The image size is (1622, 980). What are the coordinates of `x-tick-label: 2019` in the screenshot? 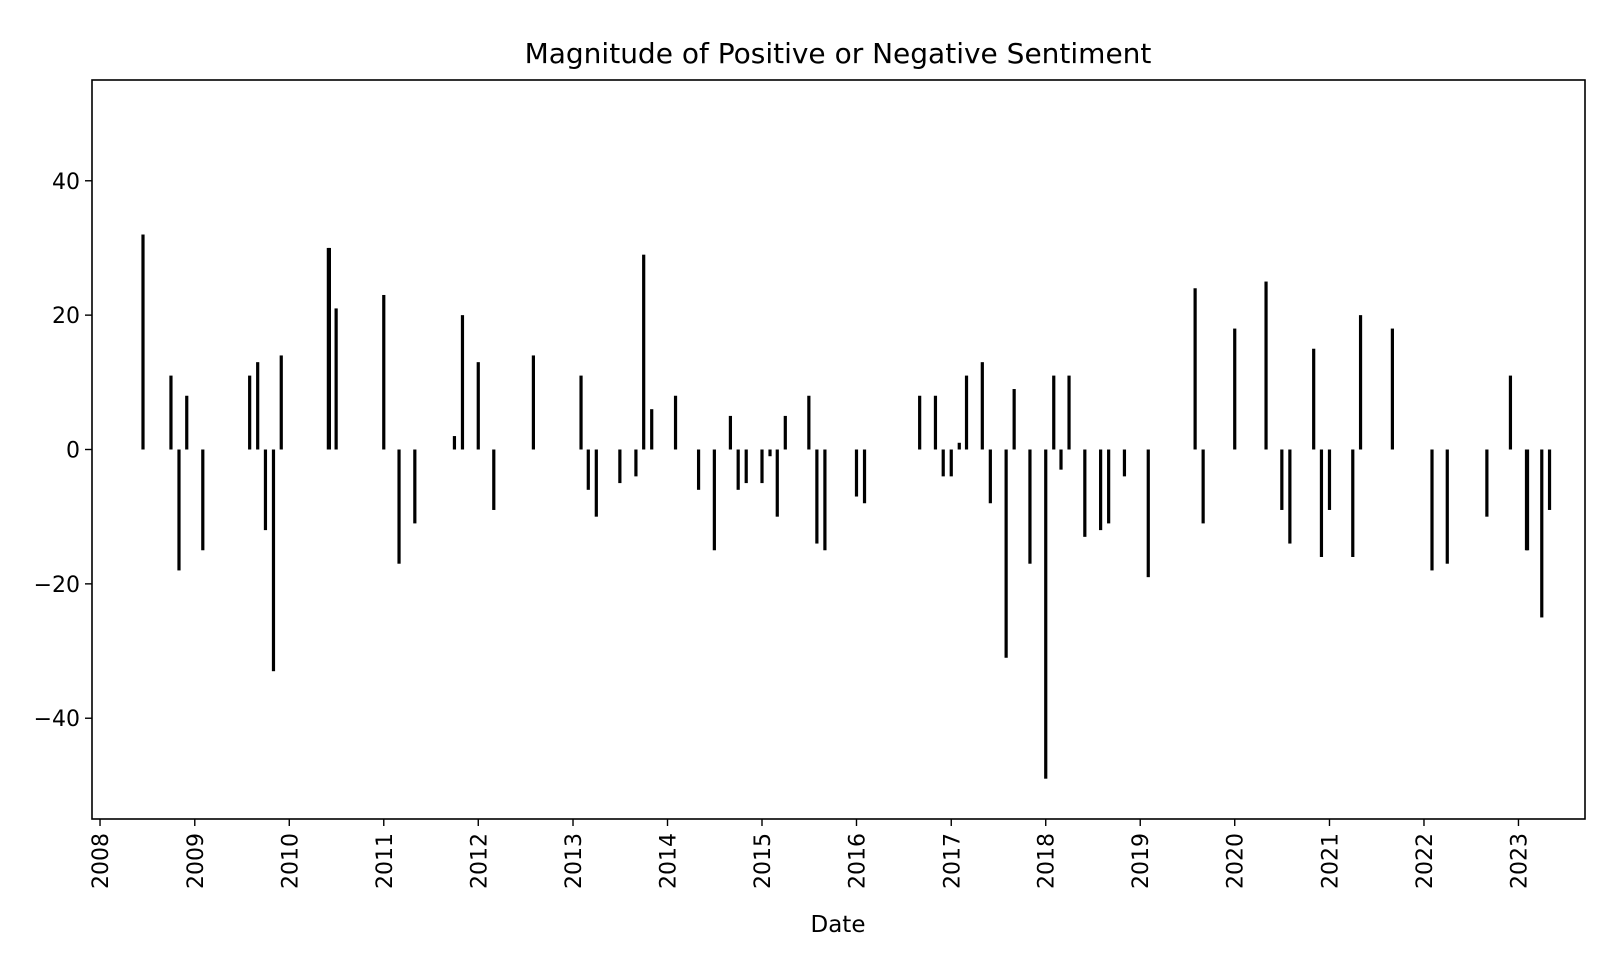 It's located at (1141, 861).